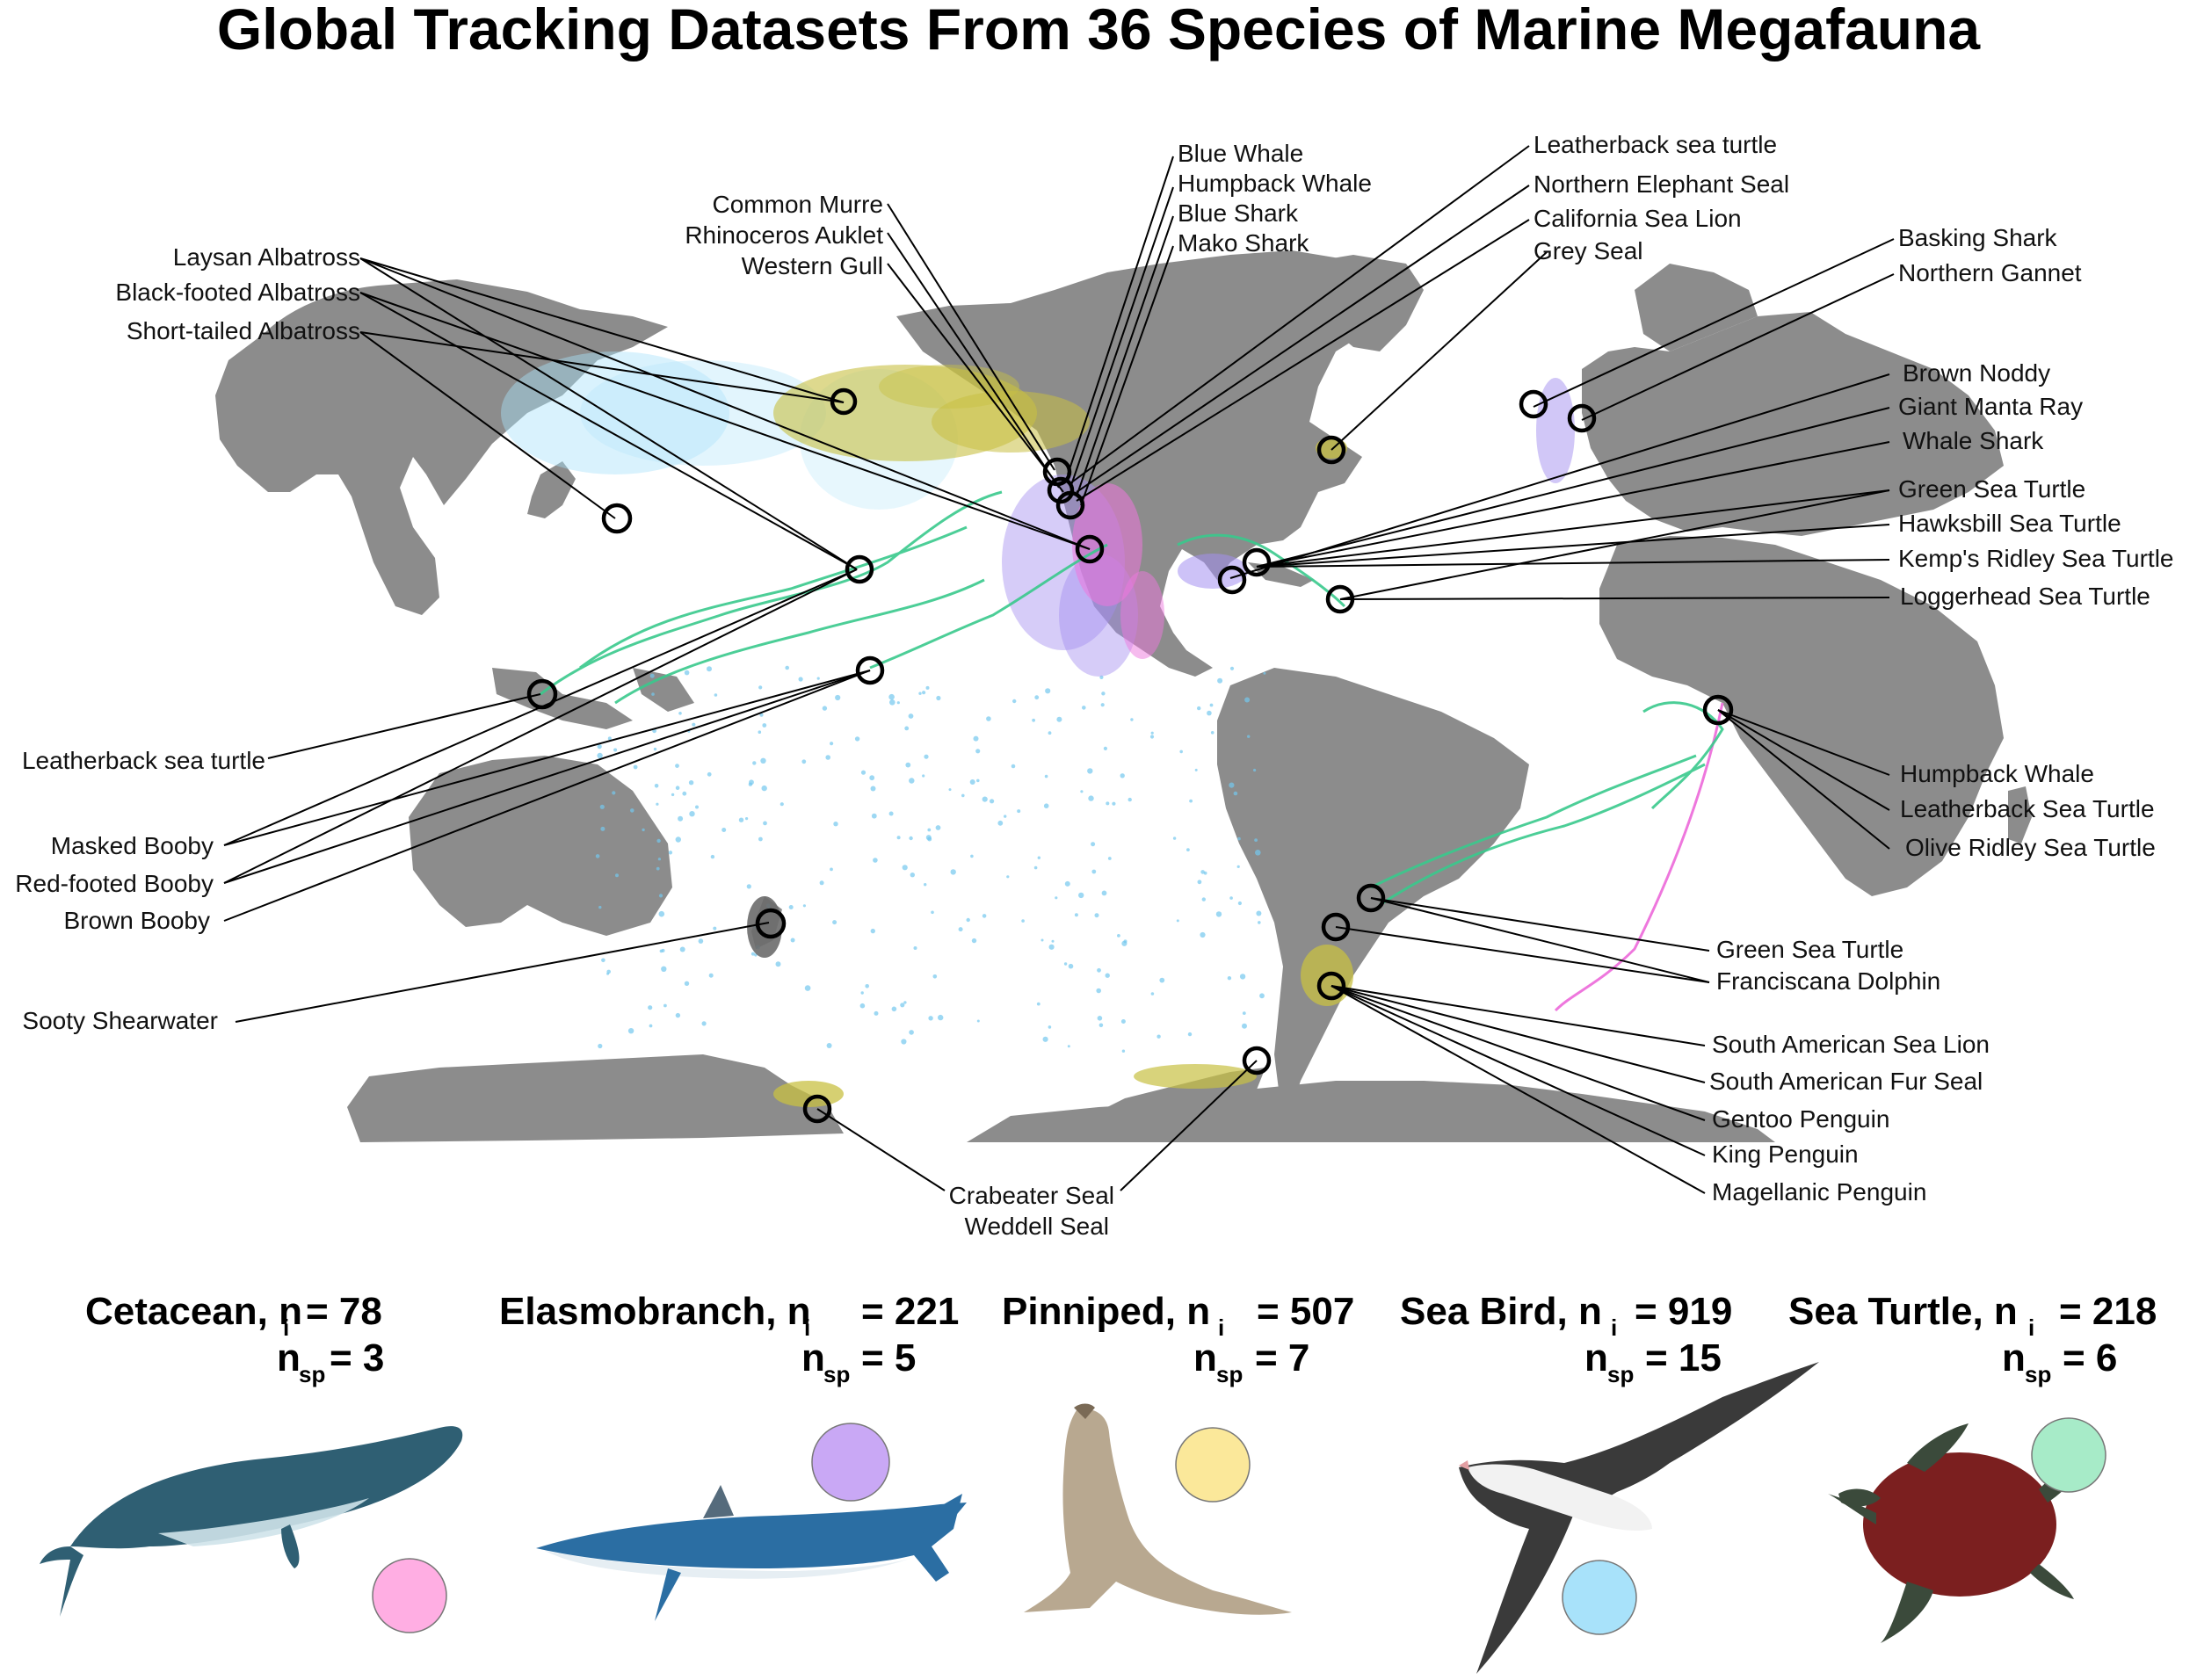 Image resolution: width=2197 pixels, height=1680 pixels. What do you see at coordinates (1596, 1357) in the screenshot?
I see `seabird-n-label: n` at bounding box center [1596, 1357].